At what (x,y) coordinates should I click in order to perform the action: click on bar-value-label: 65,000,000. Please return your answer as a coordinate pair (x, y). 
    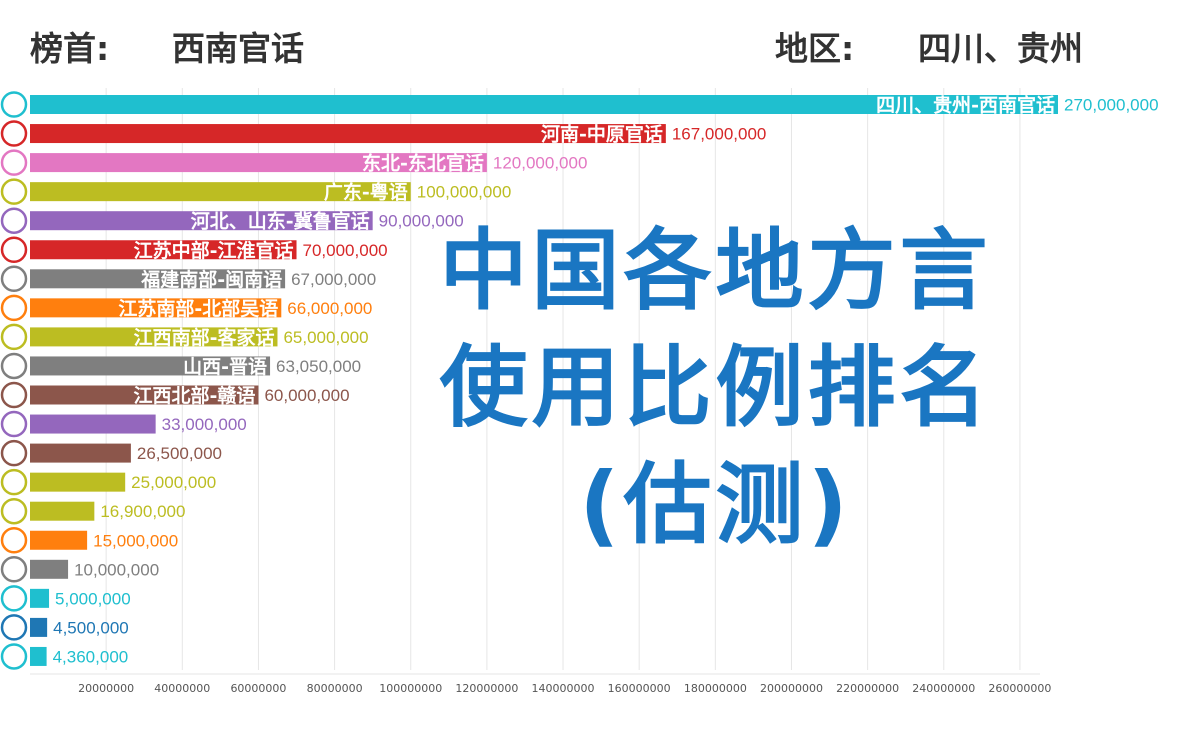
    Looking at the image, I should click on (325, 337).